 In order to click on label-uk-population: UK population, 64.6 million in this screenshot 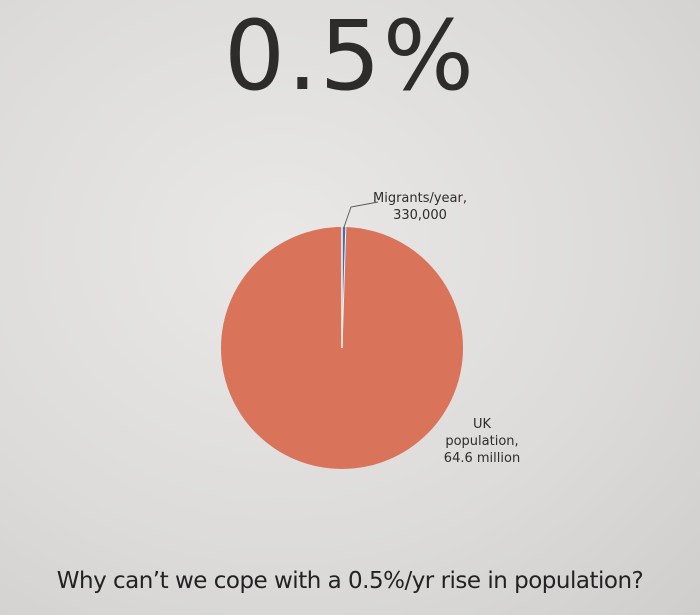, I will do `click(482, 441)`.